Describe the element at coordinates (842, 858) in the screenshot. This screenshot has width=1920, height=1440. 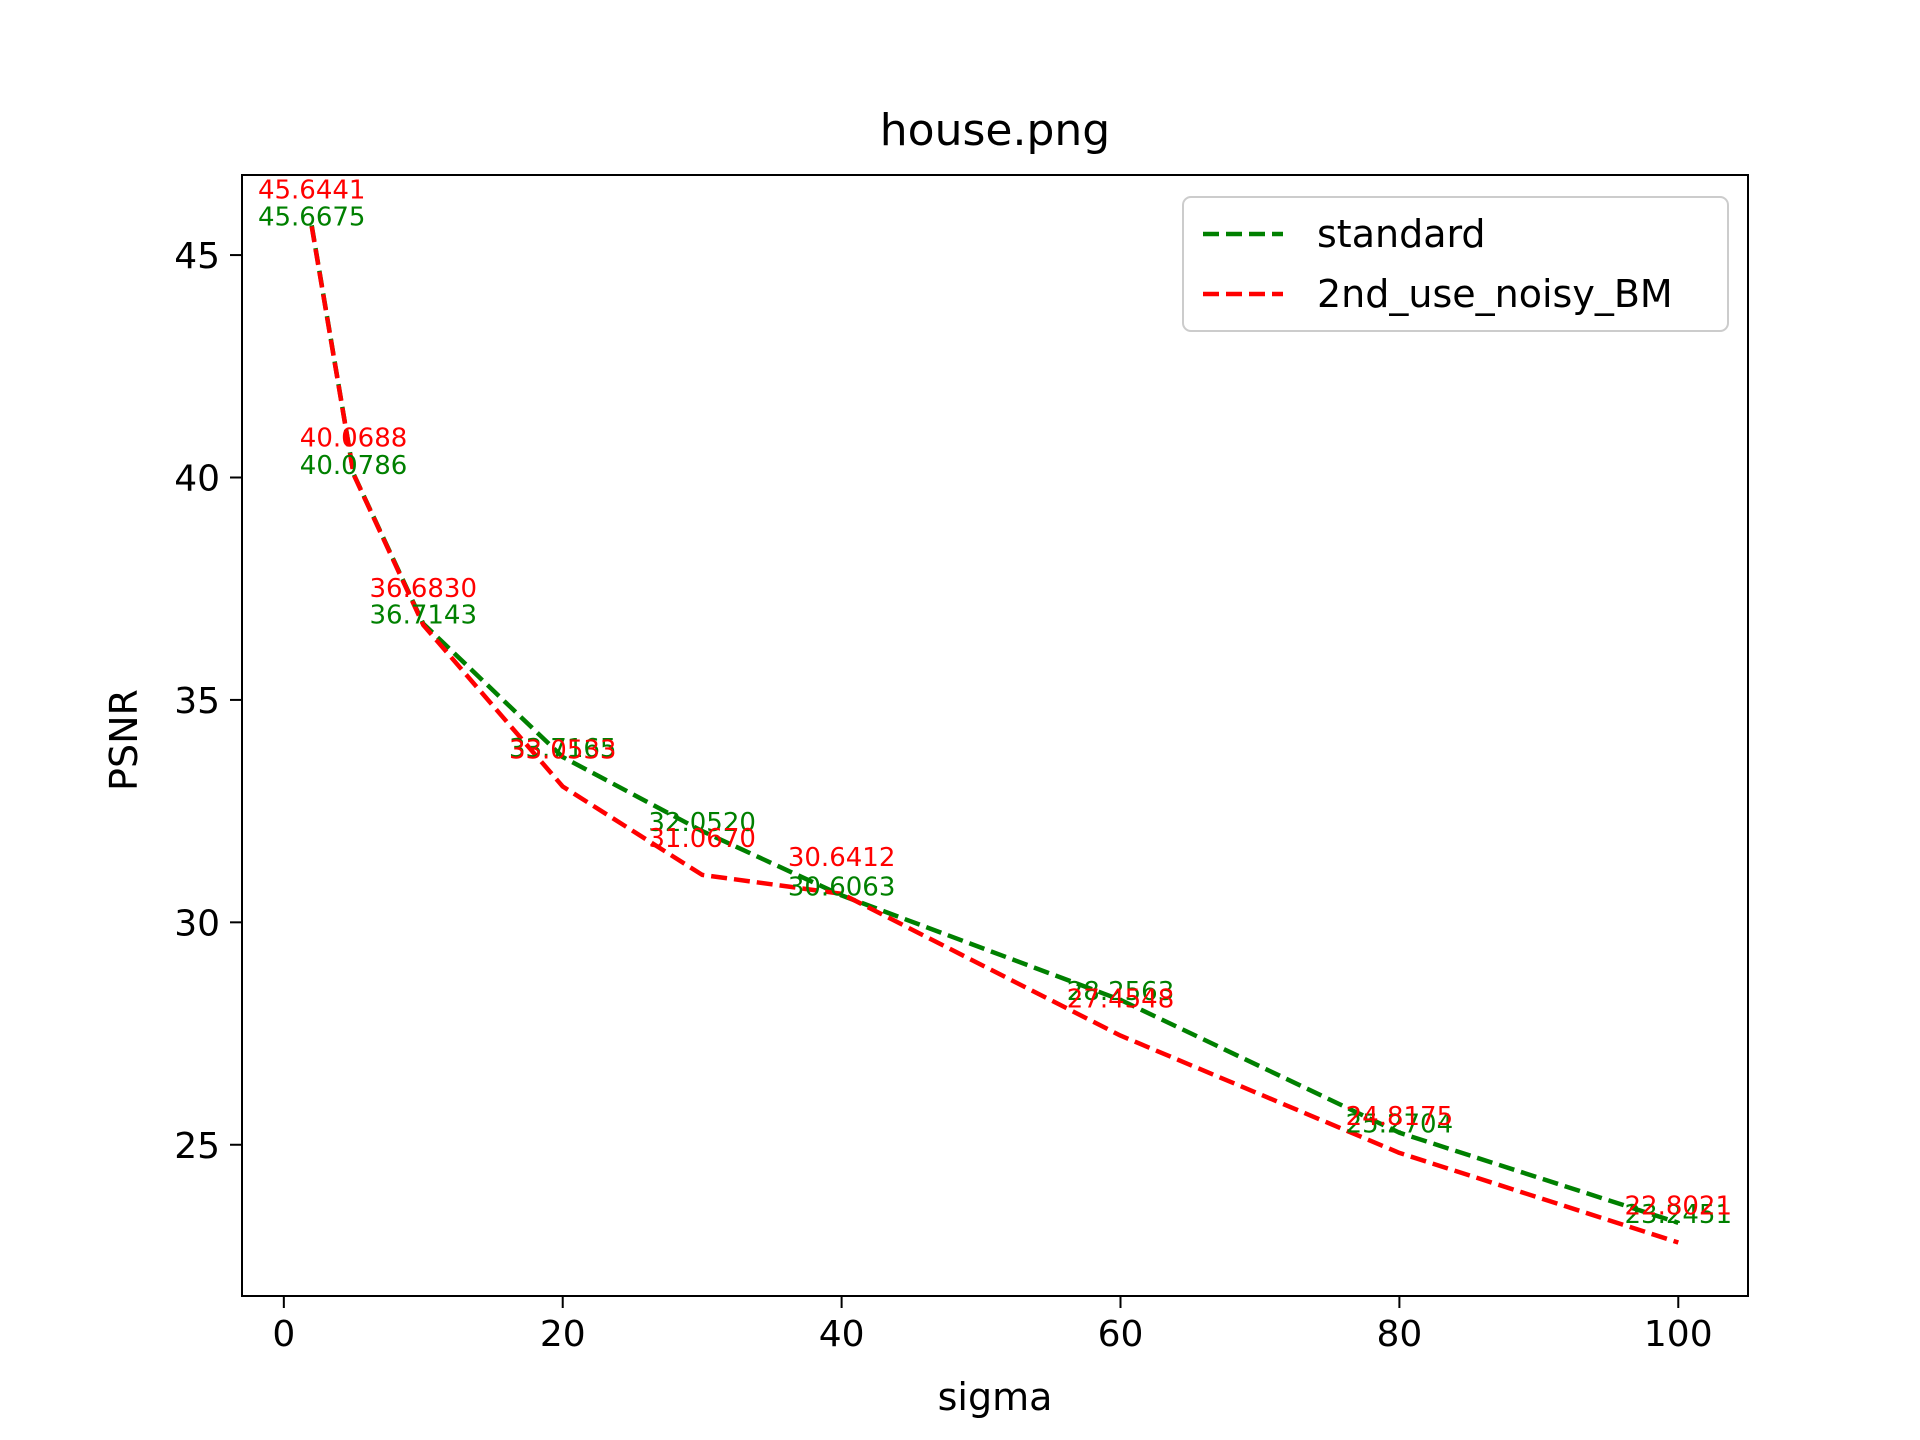
I see `data-label-s1-p5: 30.6412` at that location.